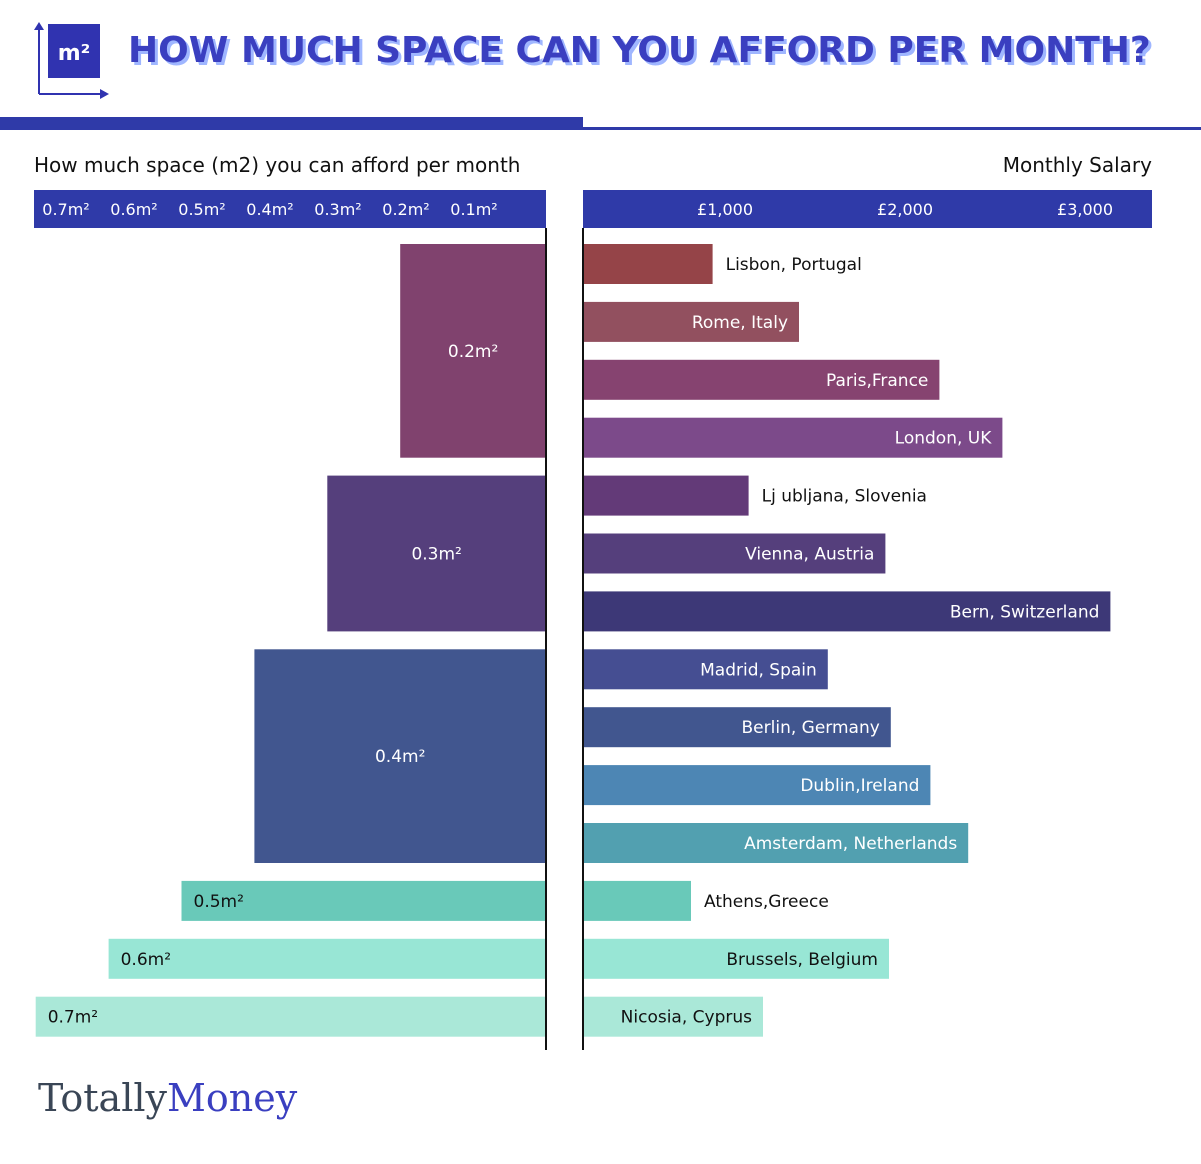 The height and width of the screenshot is (1164, 1201). What do you see at coordinates (473, 209) in the screenshot?
I see `left-tick-label: 0.1m²` at bounding box center [473, 209].